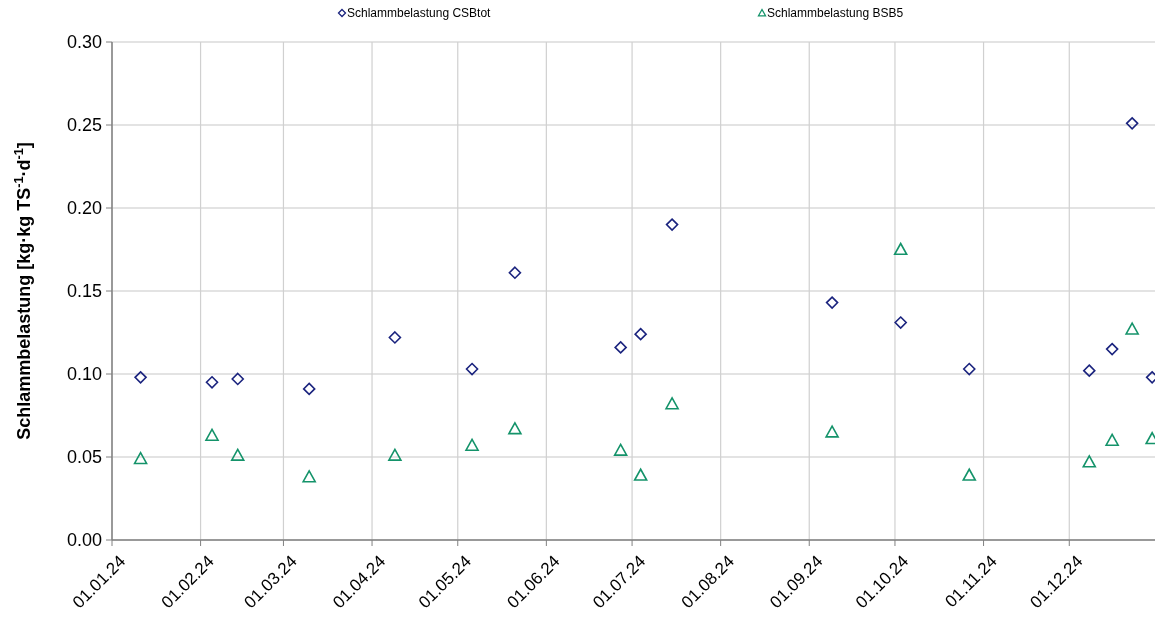 This screenshot has width=1155, height=635. I want to click on legend-label: Schlammbelastung BSB5, so click(835, 13).